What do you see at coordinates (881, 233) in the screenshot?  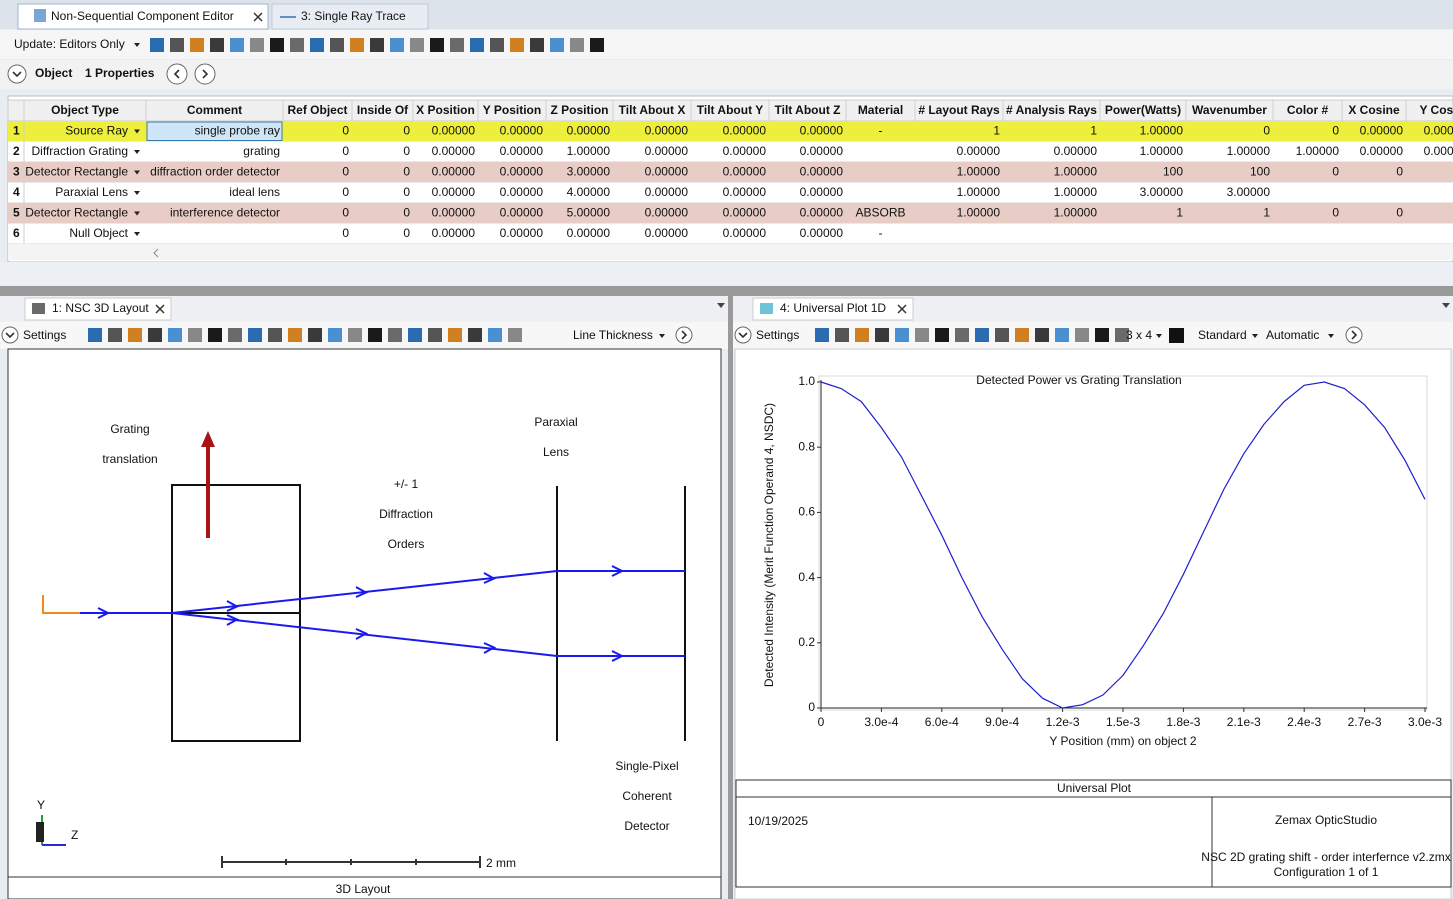 I see `table-cell: -` at bounding box center [881, 233].